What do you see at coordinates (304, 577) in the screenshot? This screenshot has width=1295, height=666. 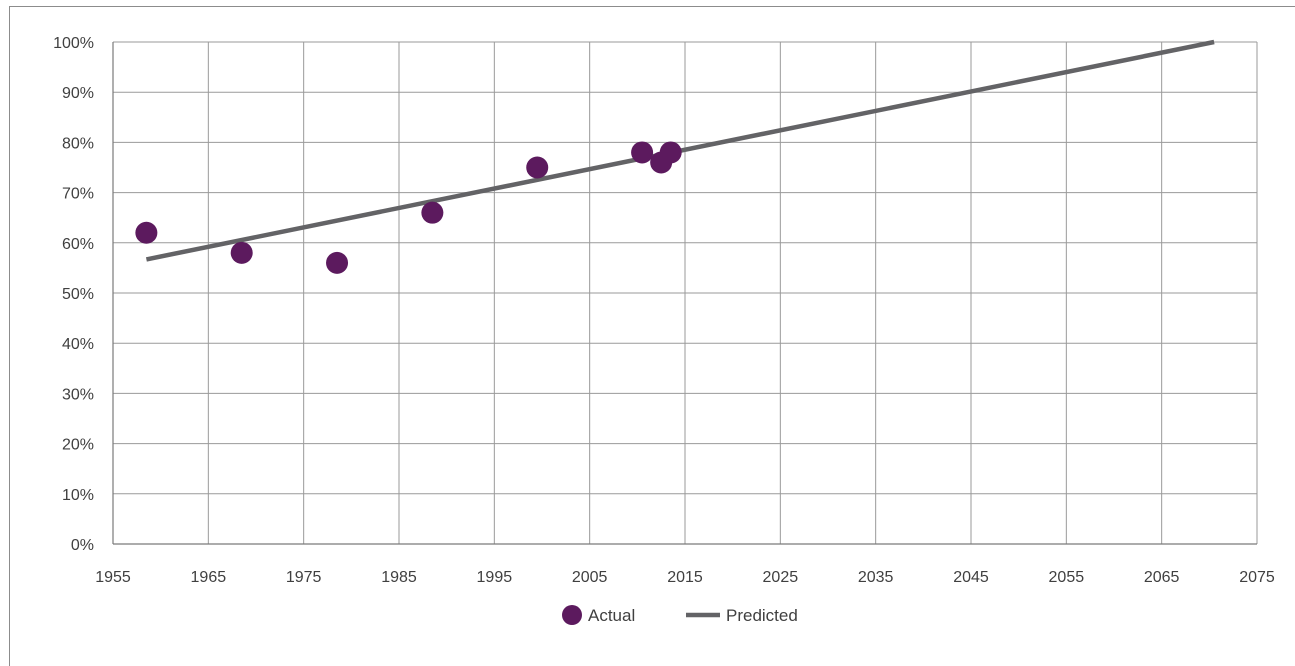 I see `x-tick-label: 1975` at bounding box center [304, 577].